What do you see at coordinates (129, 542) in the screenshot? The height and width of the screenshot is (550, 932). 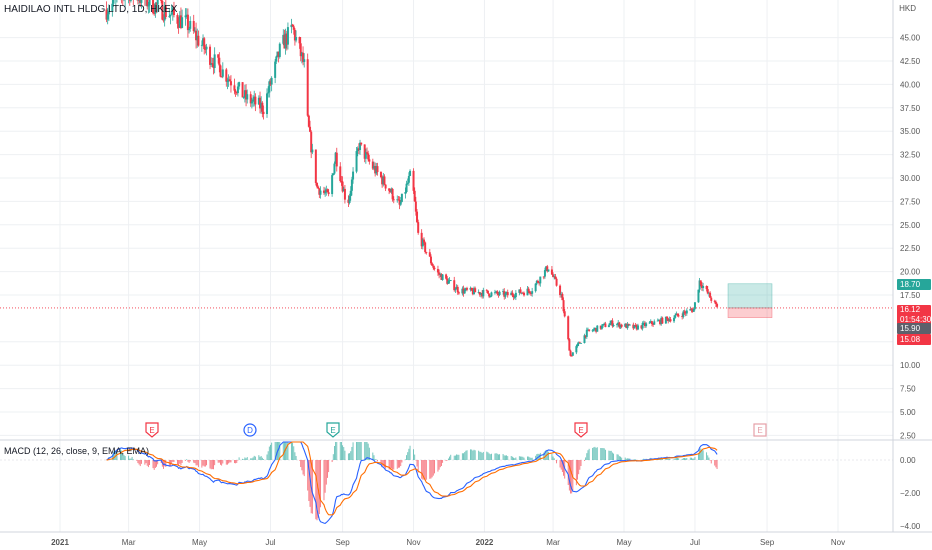 I see `time-axis-label: Mar` at bounding box center [129, 542].